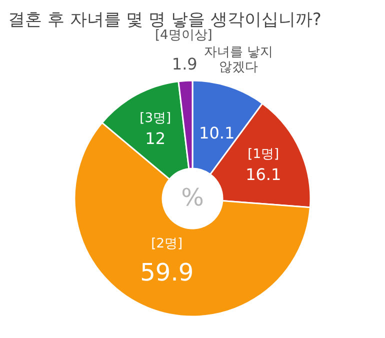 The image size is (385, 338). I want to click on data-label: 16.1, so click(264, 174).